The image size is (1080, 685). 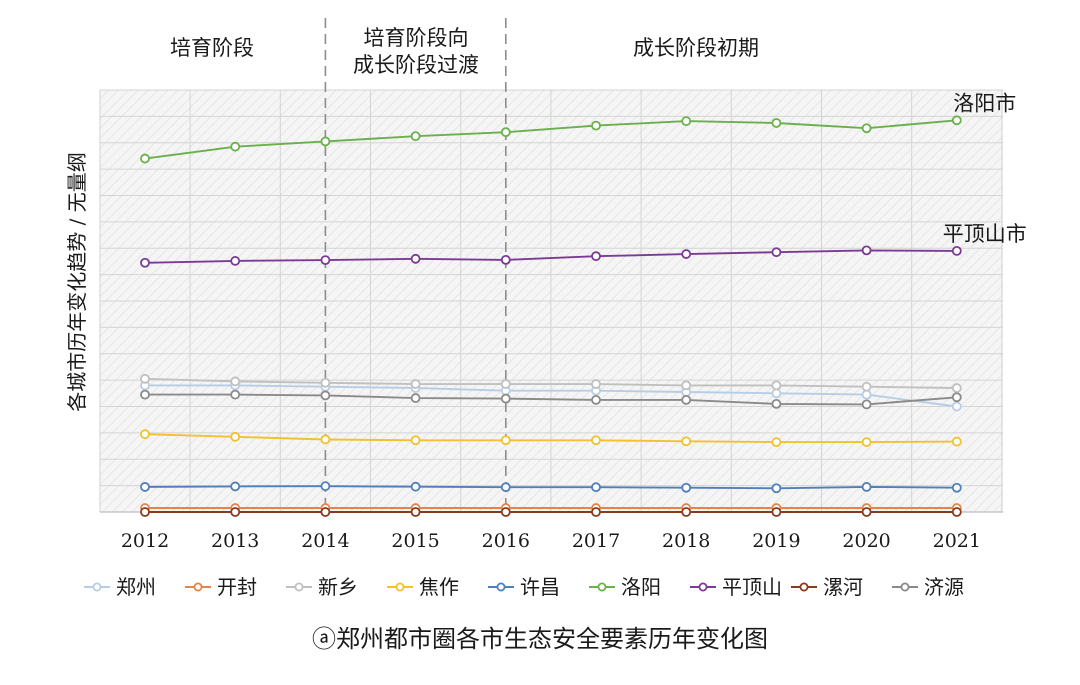 I want to click on series-焦作, so click(x=551, y=438).